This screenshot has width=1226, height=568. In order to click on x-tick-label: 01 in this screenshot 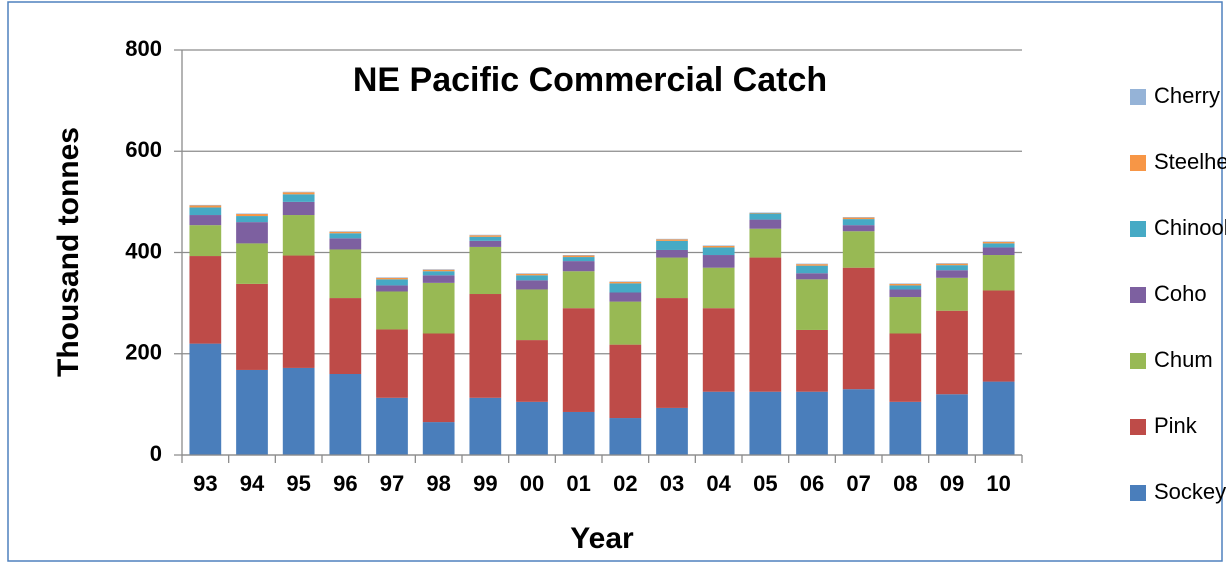, I will do `click(578, 483)`.